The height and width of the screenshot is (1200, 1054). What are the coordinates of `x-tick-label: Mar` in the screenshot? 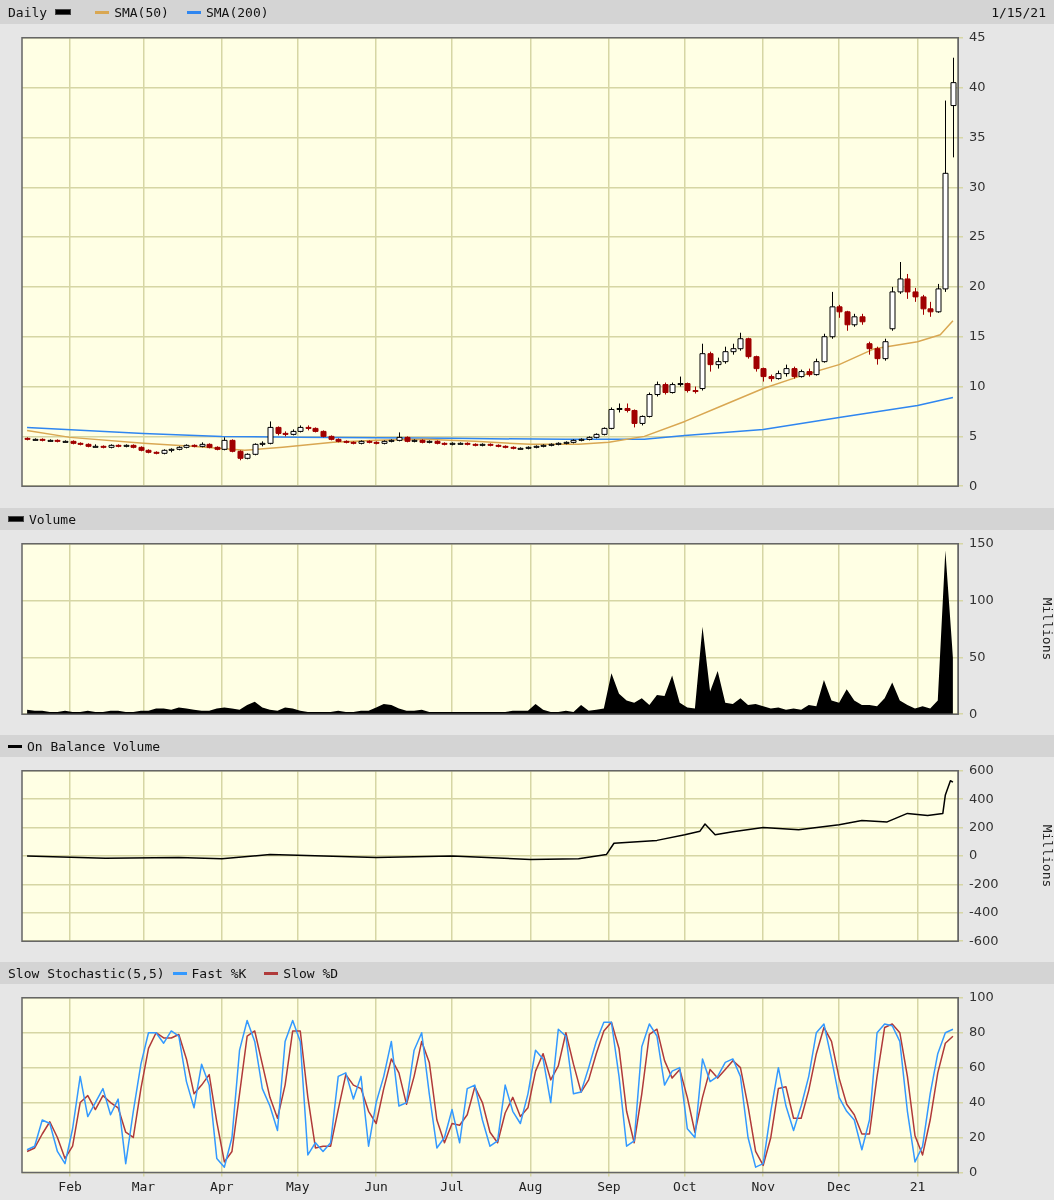 It's located at (143, 1186).